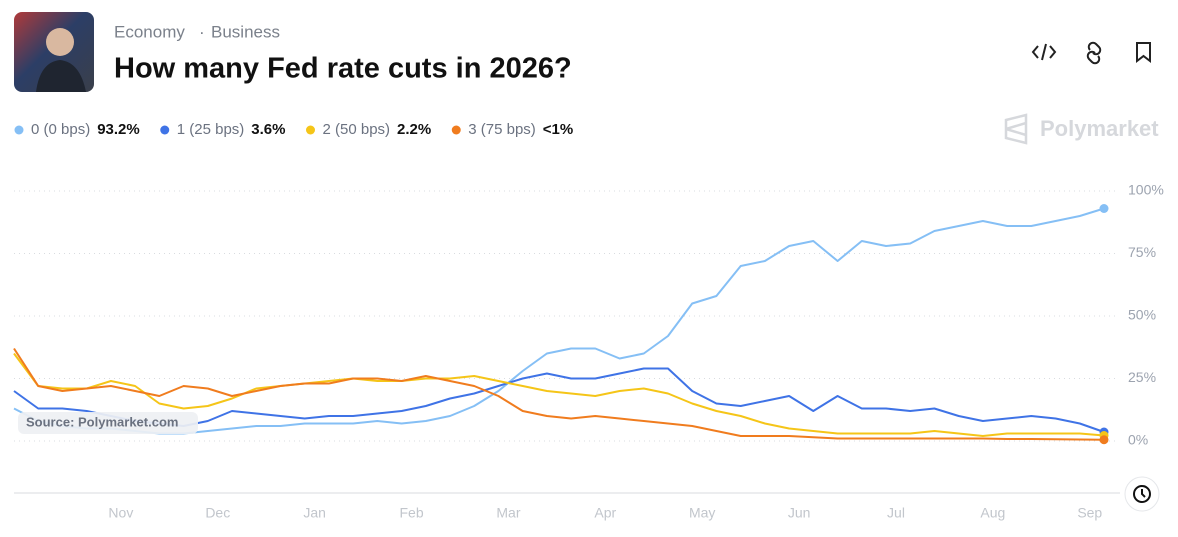  What do you see at coordinates (508, 513) in the screenshot?
I see `x-tick-label: Mar` at bounding box center [508, 513].